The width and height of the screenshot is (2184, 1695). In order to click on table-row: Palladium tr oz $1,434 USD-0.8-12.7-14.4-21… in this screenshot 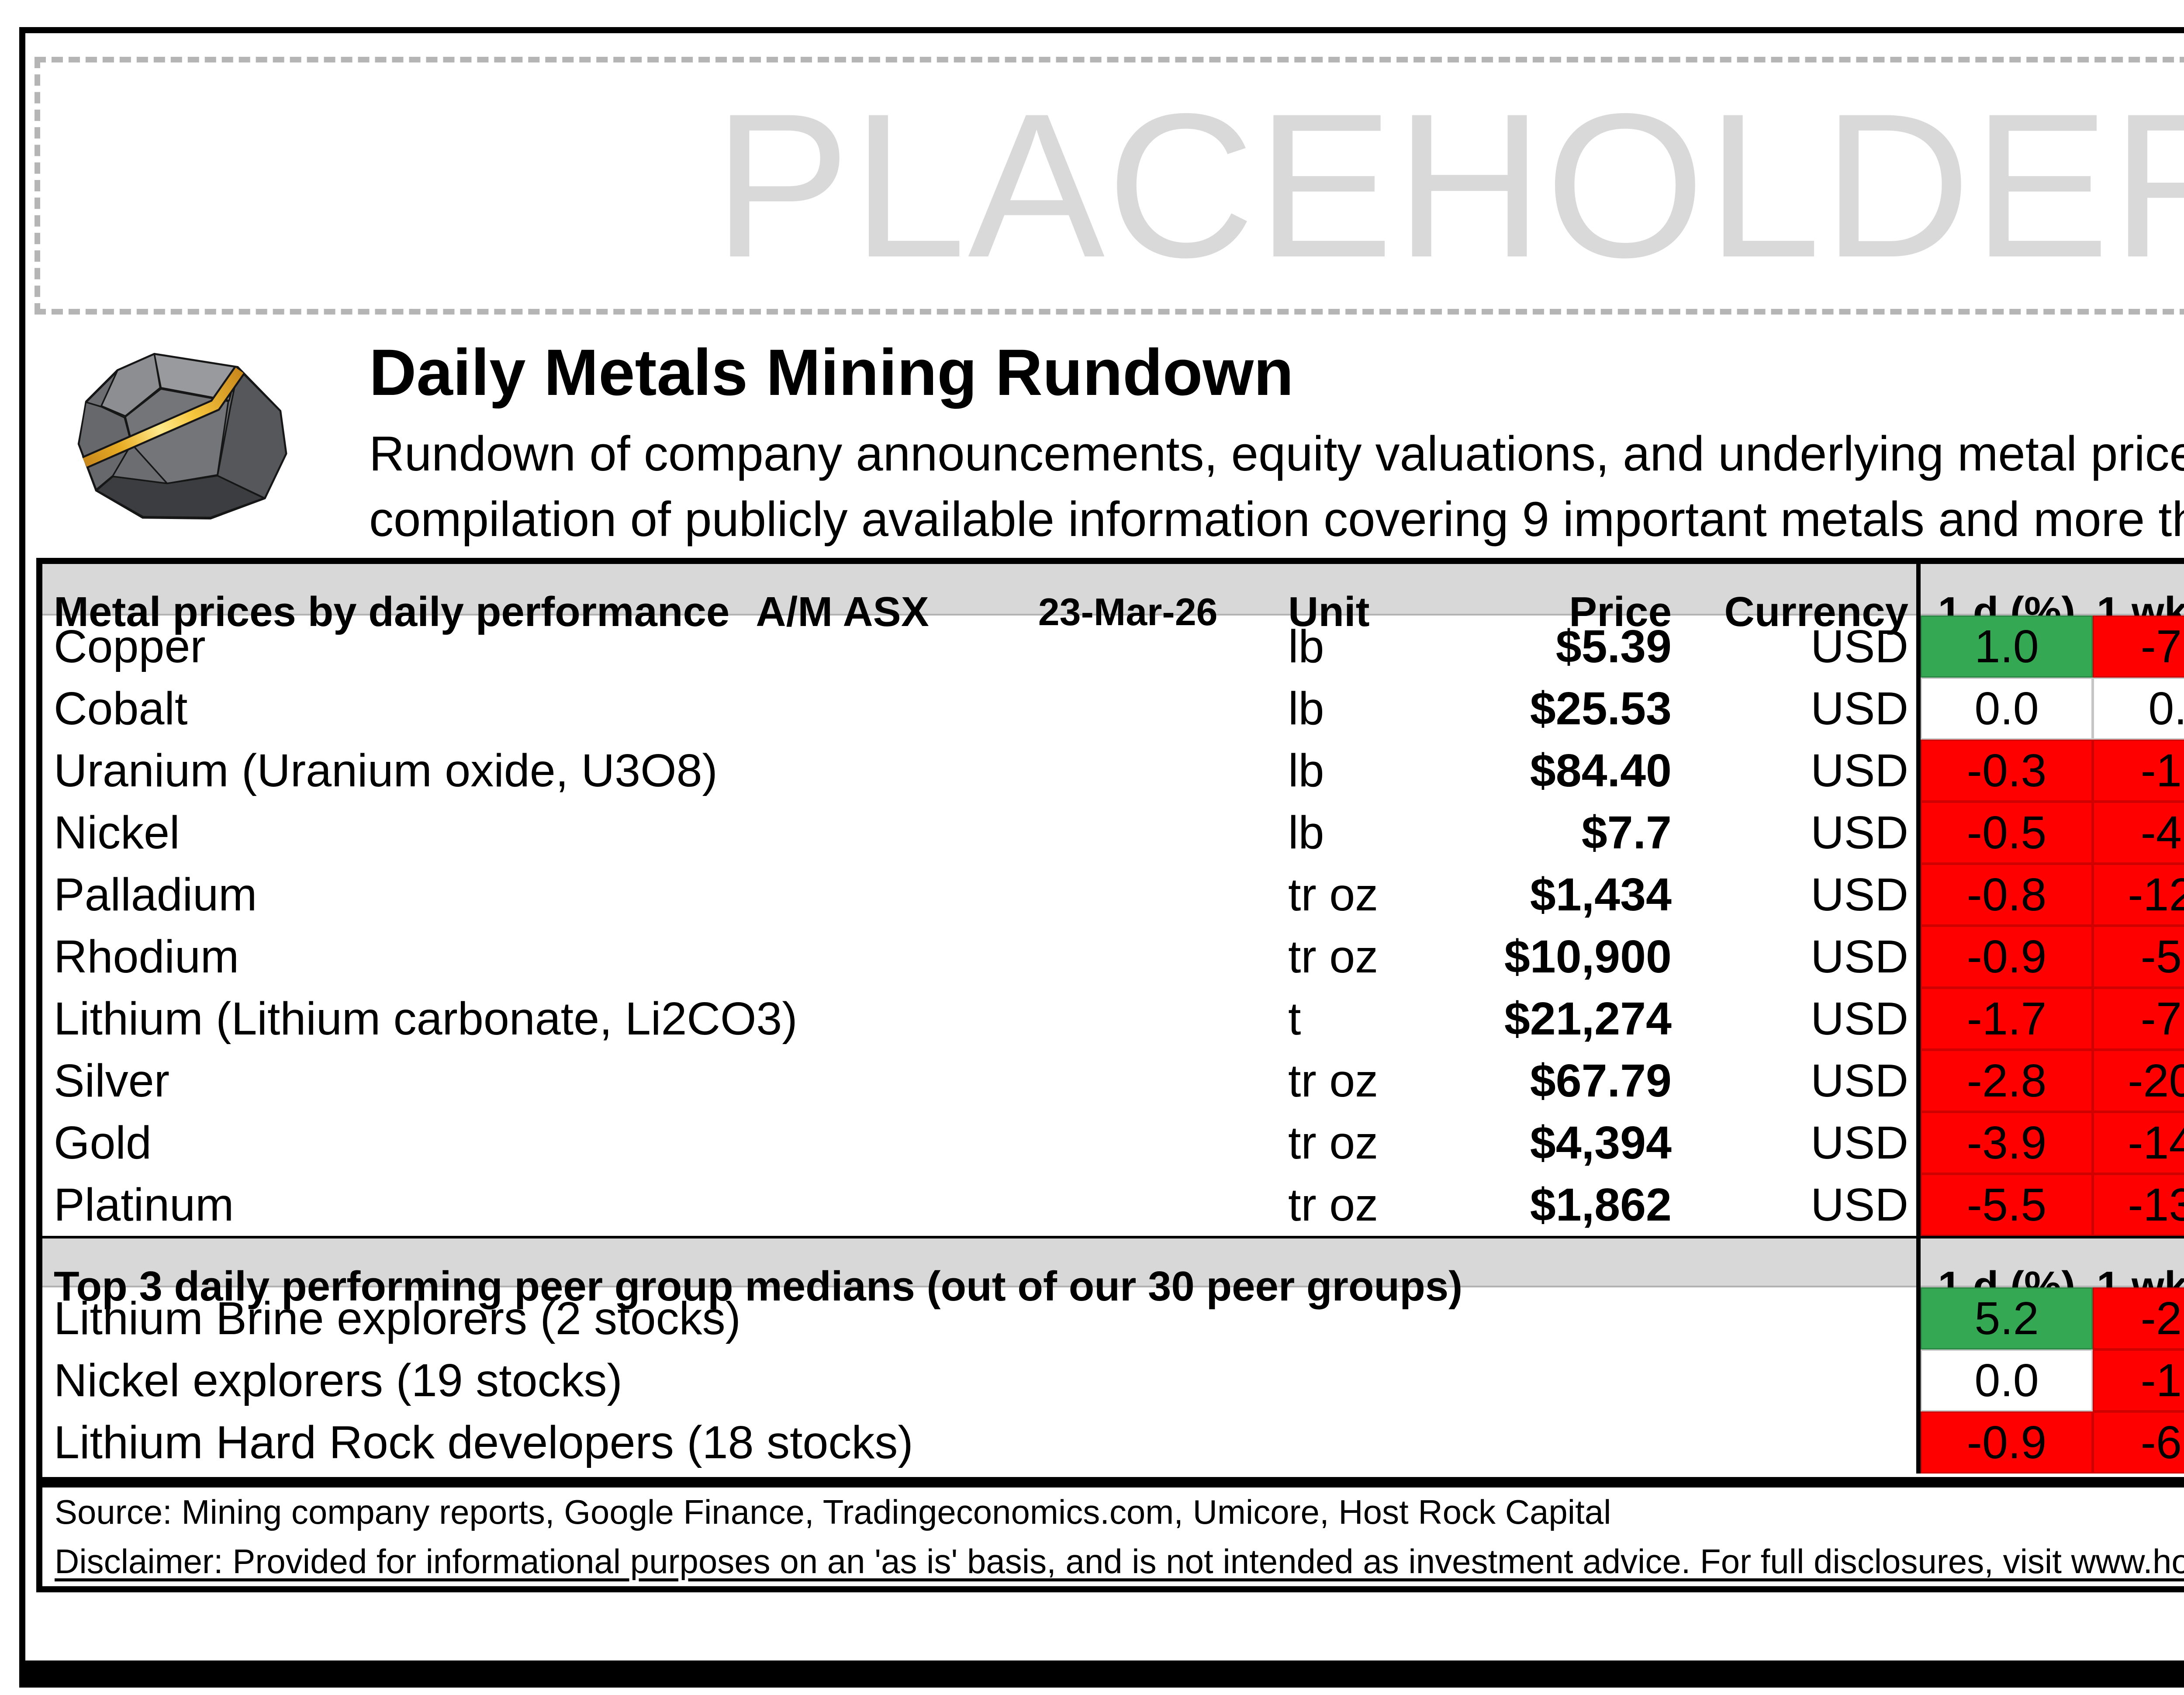, I will do `click(1113, 895)`.